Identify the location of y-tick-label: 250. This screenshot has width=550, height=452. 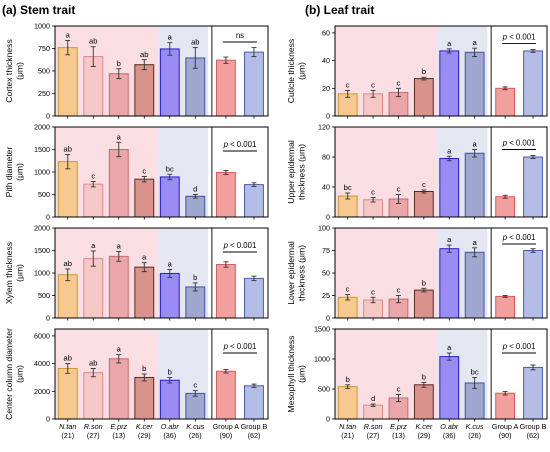
(44, 93).